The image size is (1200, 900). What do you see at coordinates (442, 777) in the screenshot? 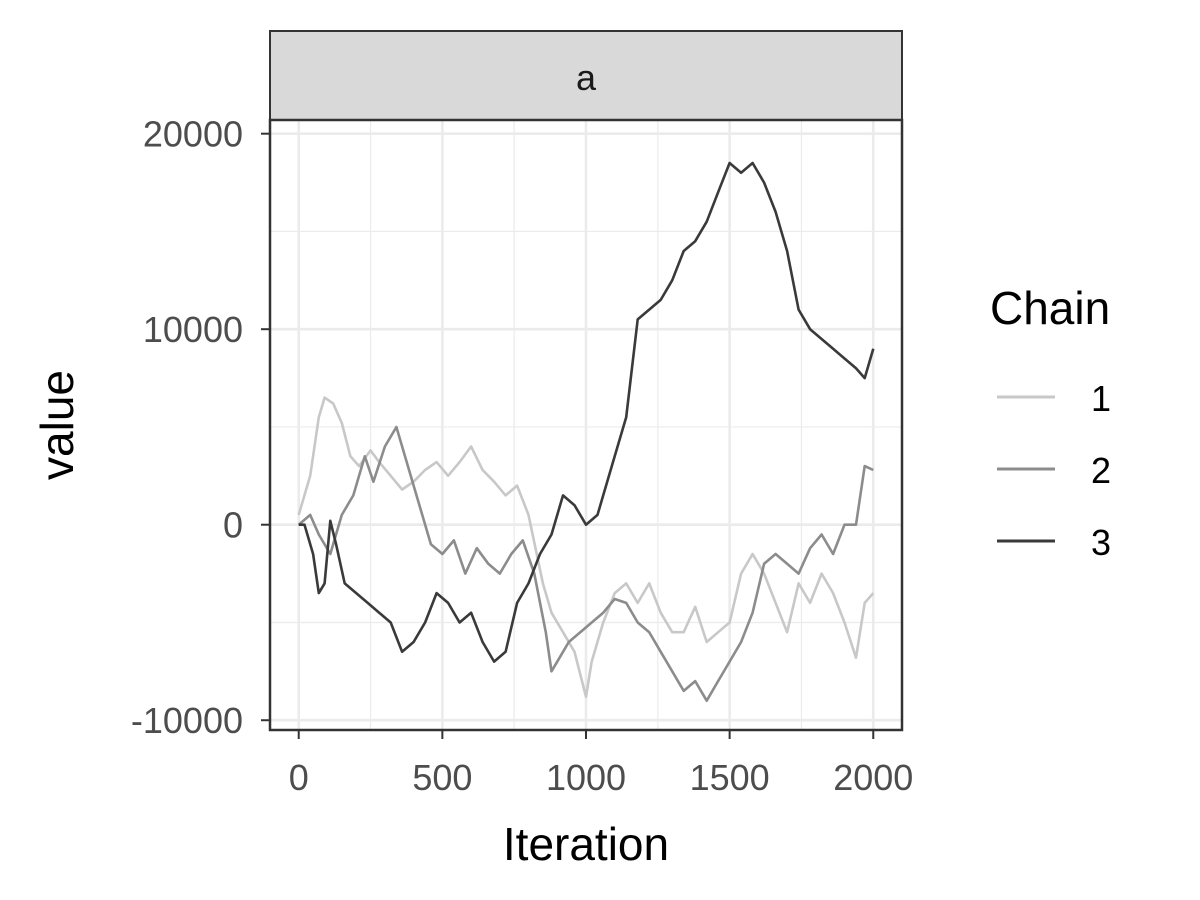
I see `x-tick-label: 500` at bounding box center [442, 777].